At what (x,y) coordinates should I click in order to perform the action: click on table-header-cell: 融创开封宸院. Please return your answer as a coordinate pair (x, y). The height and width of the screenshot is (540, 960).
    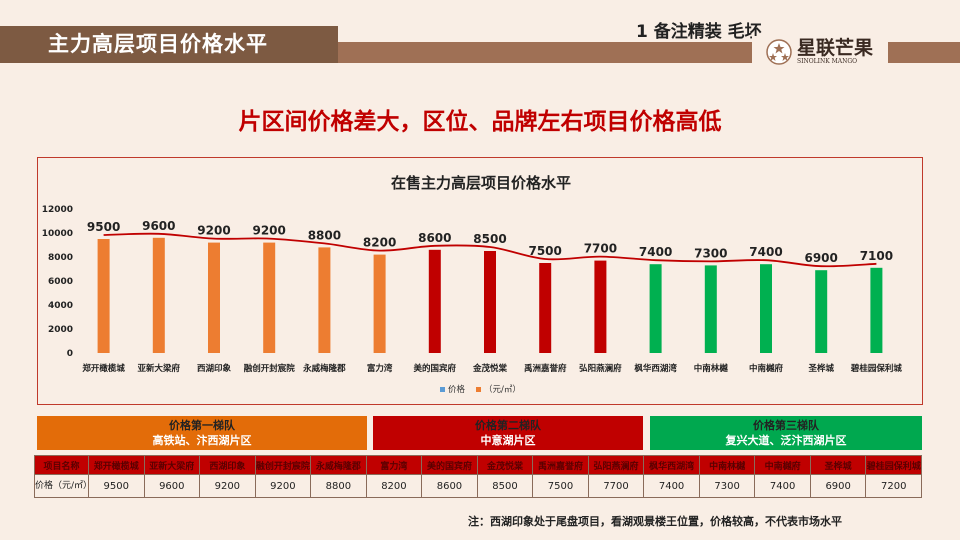
    Looking at the image, I should click on (283, 465).